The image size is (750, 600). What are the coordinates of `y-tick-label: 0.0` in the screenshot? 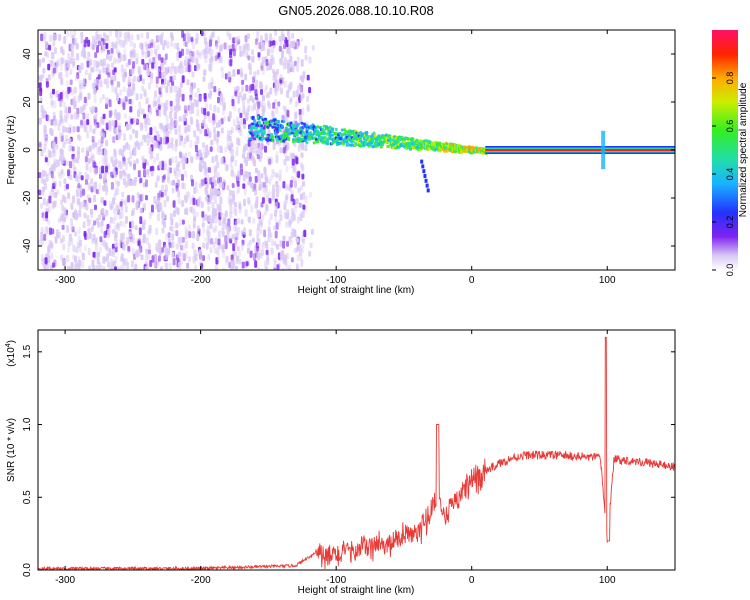 It's located at (27, 570).